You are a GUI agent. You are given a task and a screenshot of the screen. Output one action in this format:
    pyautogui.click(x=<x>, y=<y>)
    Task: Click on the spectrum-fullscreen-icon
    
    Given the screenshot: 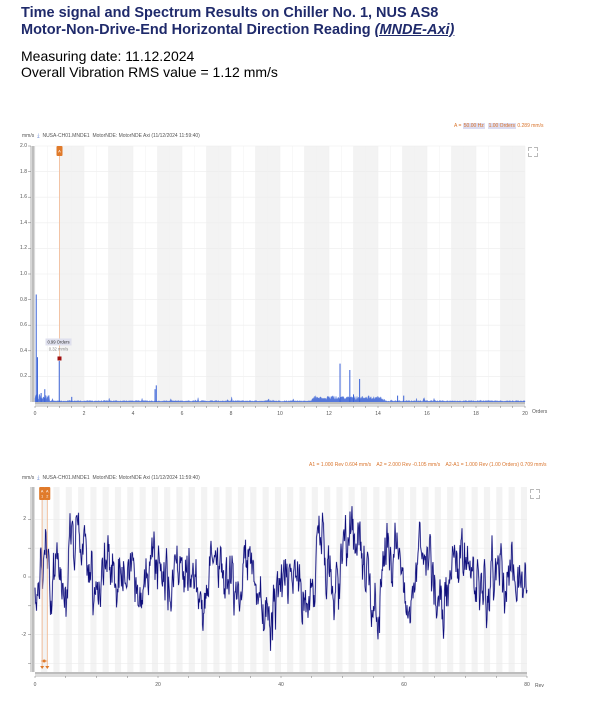 What is the action you would take?
    pyautogui.click(x=533, y=152)
    